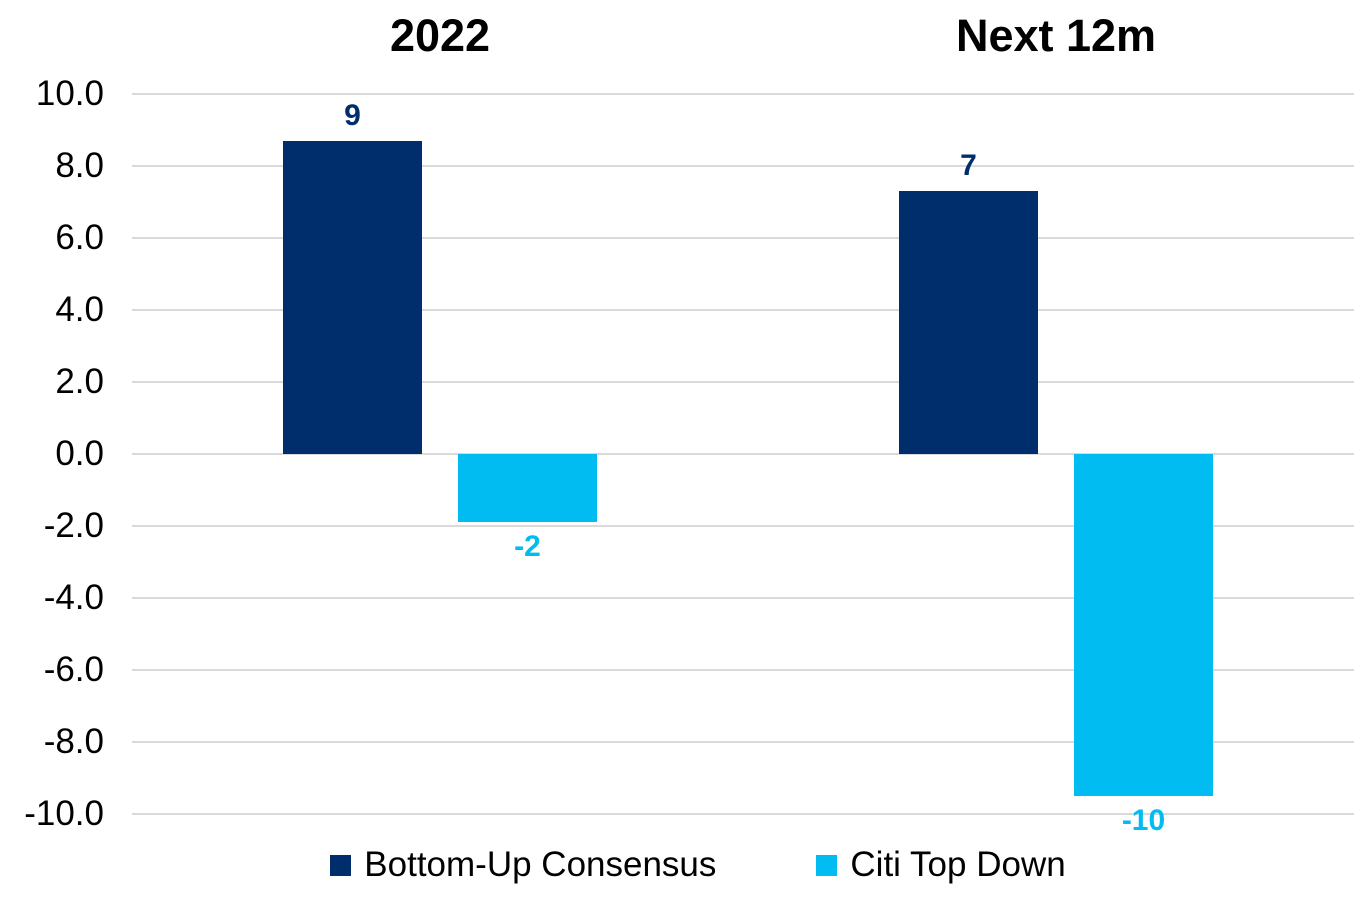 Image resolution: width=1354 pixels, height=897 pixels. I want to click on bar-citi-top-down-next-12m, so click(1143, 625).